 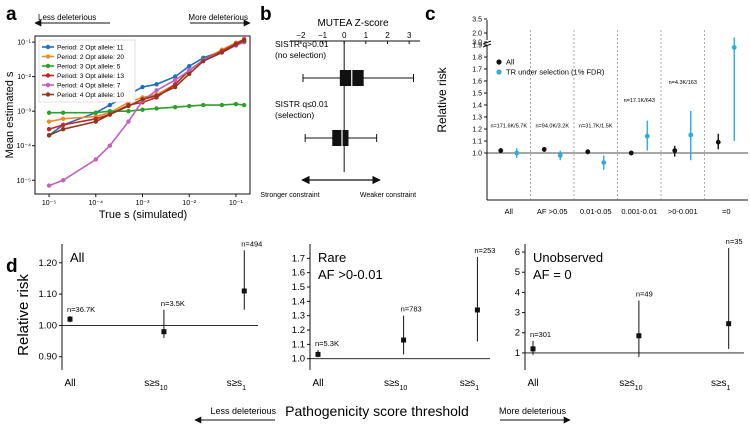 What do you see at coordinates (12, 266) in the screenshot?
I see `panel-label-d: d` at bounding box center [12, 266].